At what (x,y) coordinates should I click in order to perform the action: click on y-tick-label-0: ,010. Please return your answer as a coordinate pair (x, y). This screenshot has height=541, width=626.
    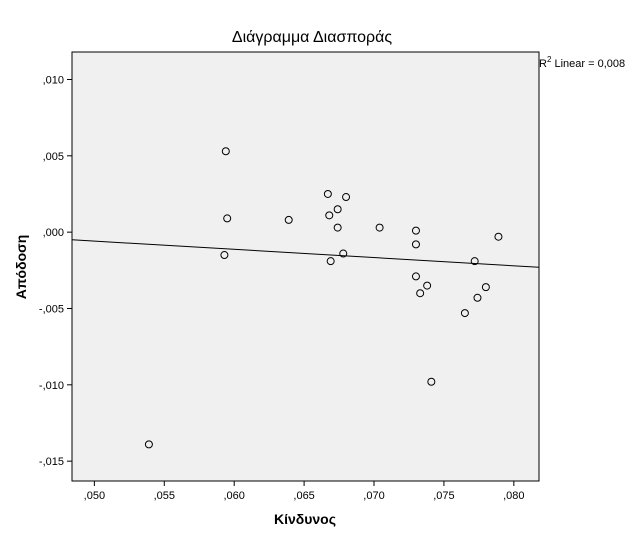
    Looking at the image, I should click on (53, 80).